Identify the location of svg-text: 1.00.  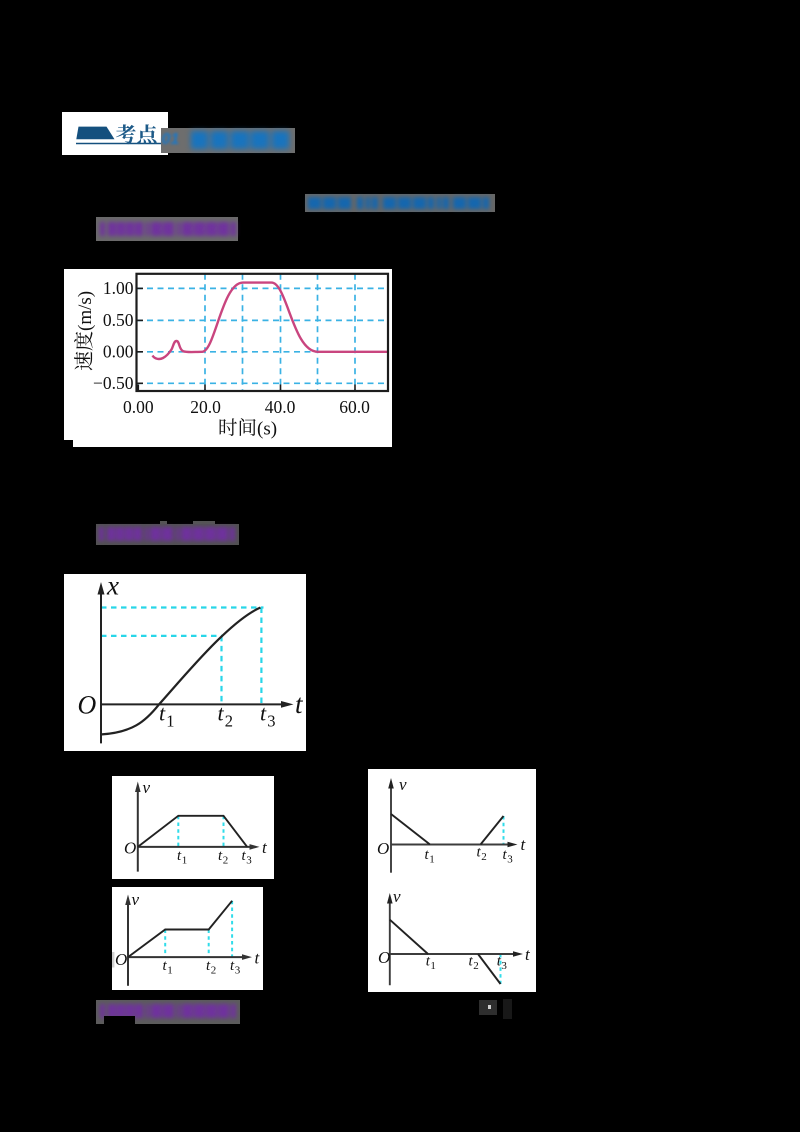
(118, 288).